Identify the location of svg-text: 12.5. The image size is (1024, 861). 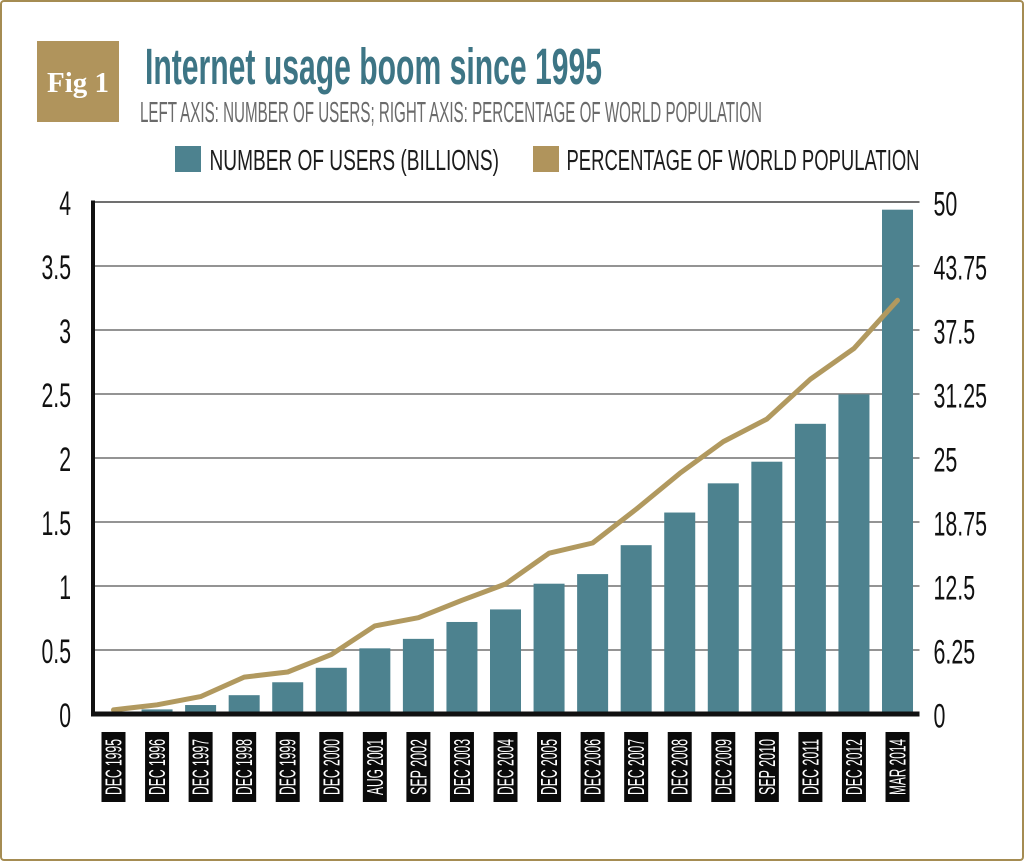
(955, 589).